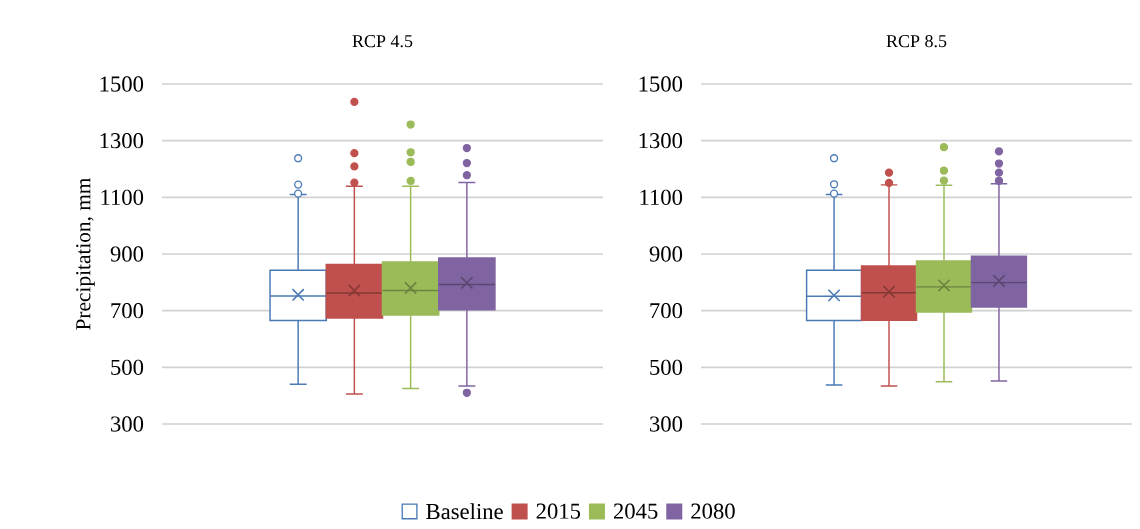 Image resolution: width=1140 pixels, height=529 pixels. I want to click on legend-label: Baseline, so click(464, 511).